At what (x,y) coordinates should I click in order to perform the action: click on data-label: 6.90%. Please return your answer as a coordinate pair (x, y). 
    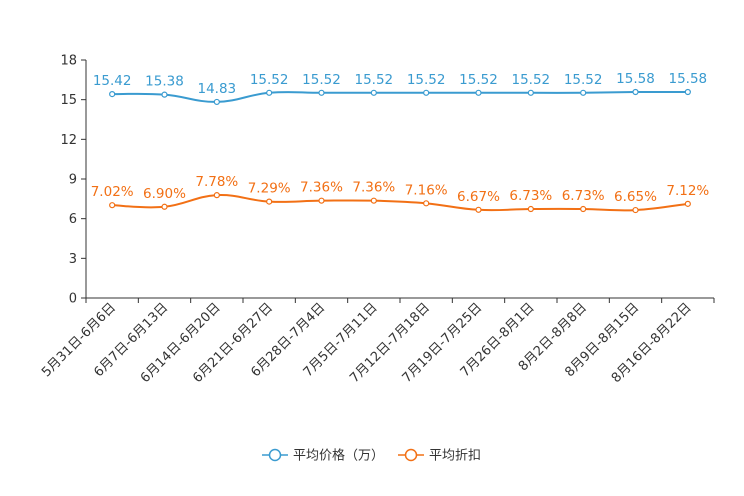
    Looking at the image, I should click on (164, 194).